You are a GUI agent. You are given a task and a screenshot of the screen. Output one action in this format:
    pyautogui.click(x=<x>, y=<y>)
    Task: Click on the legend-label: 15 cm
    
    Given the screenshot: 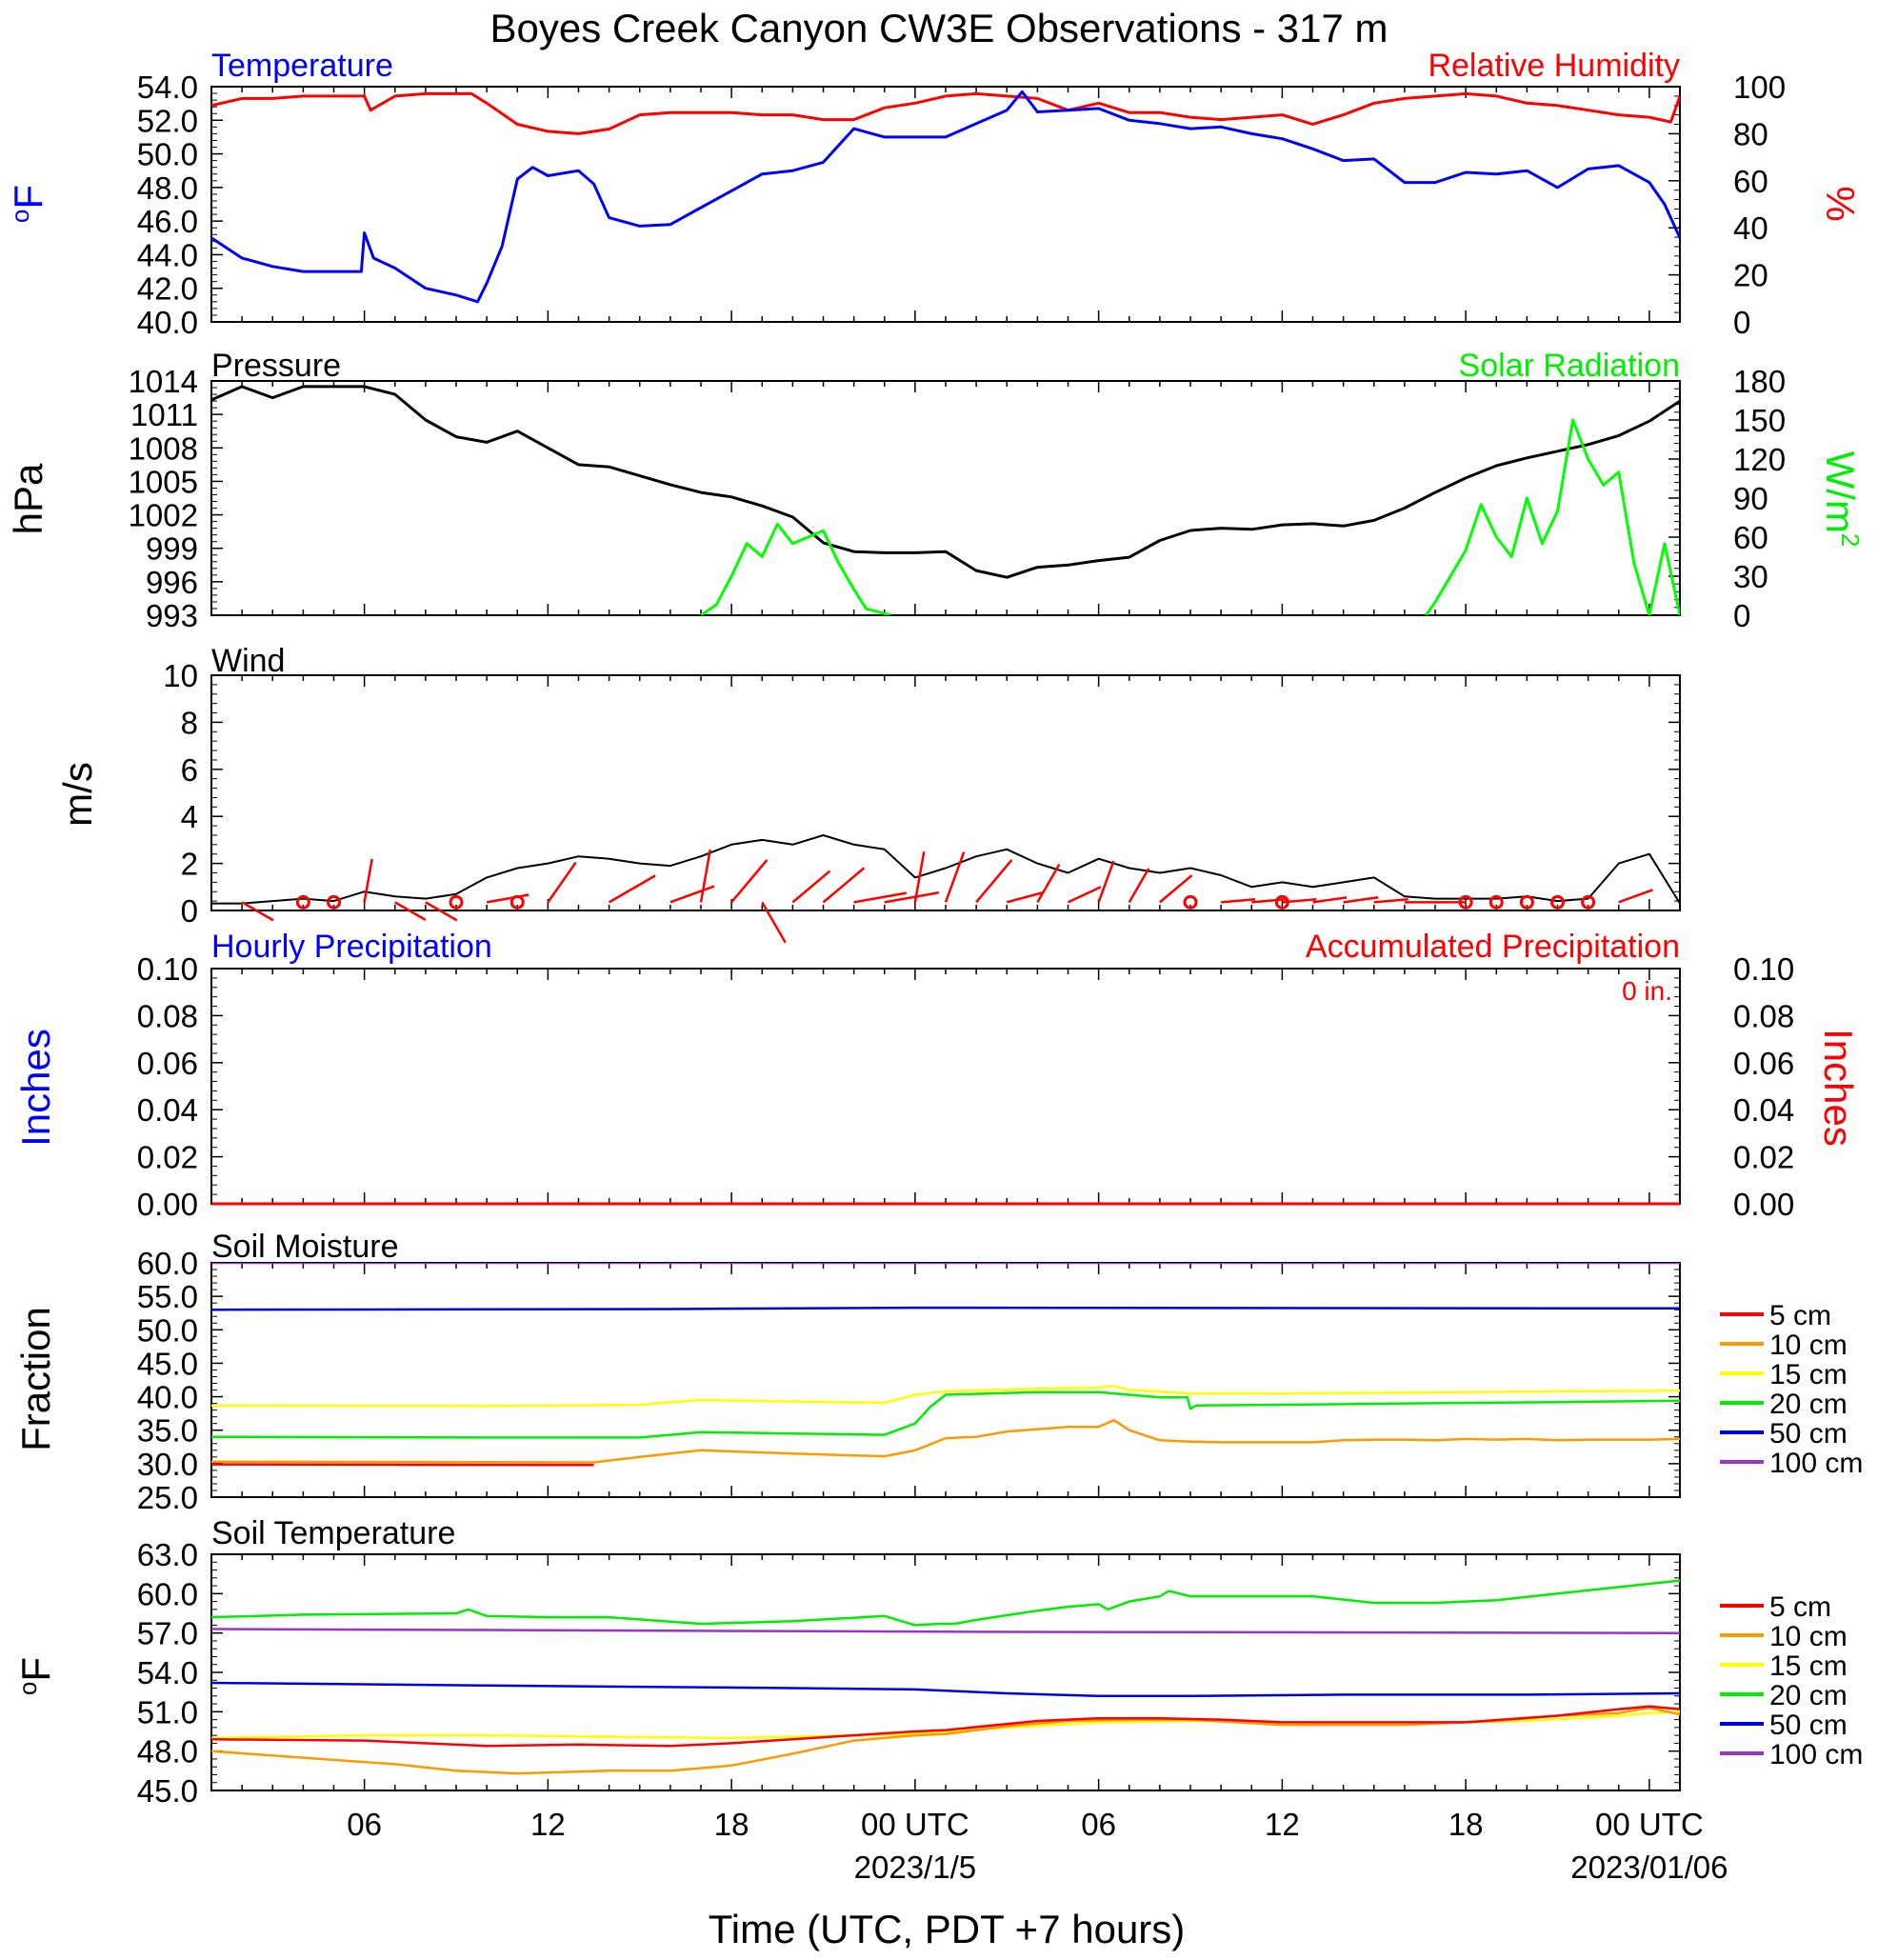 What is the action you would take?
    pyautogui.click(x=1808, y=1374)
    